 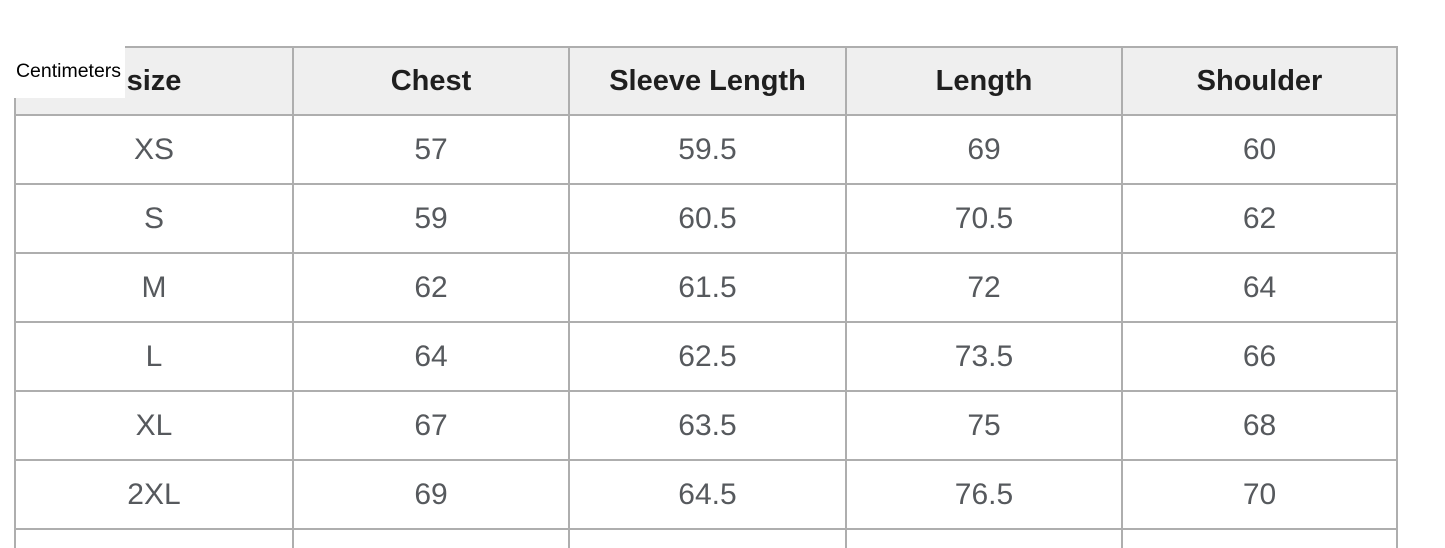 I want to click on cell-chest: 57, so click(x=431, y=149).